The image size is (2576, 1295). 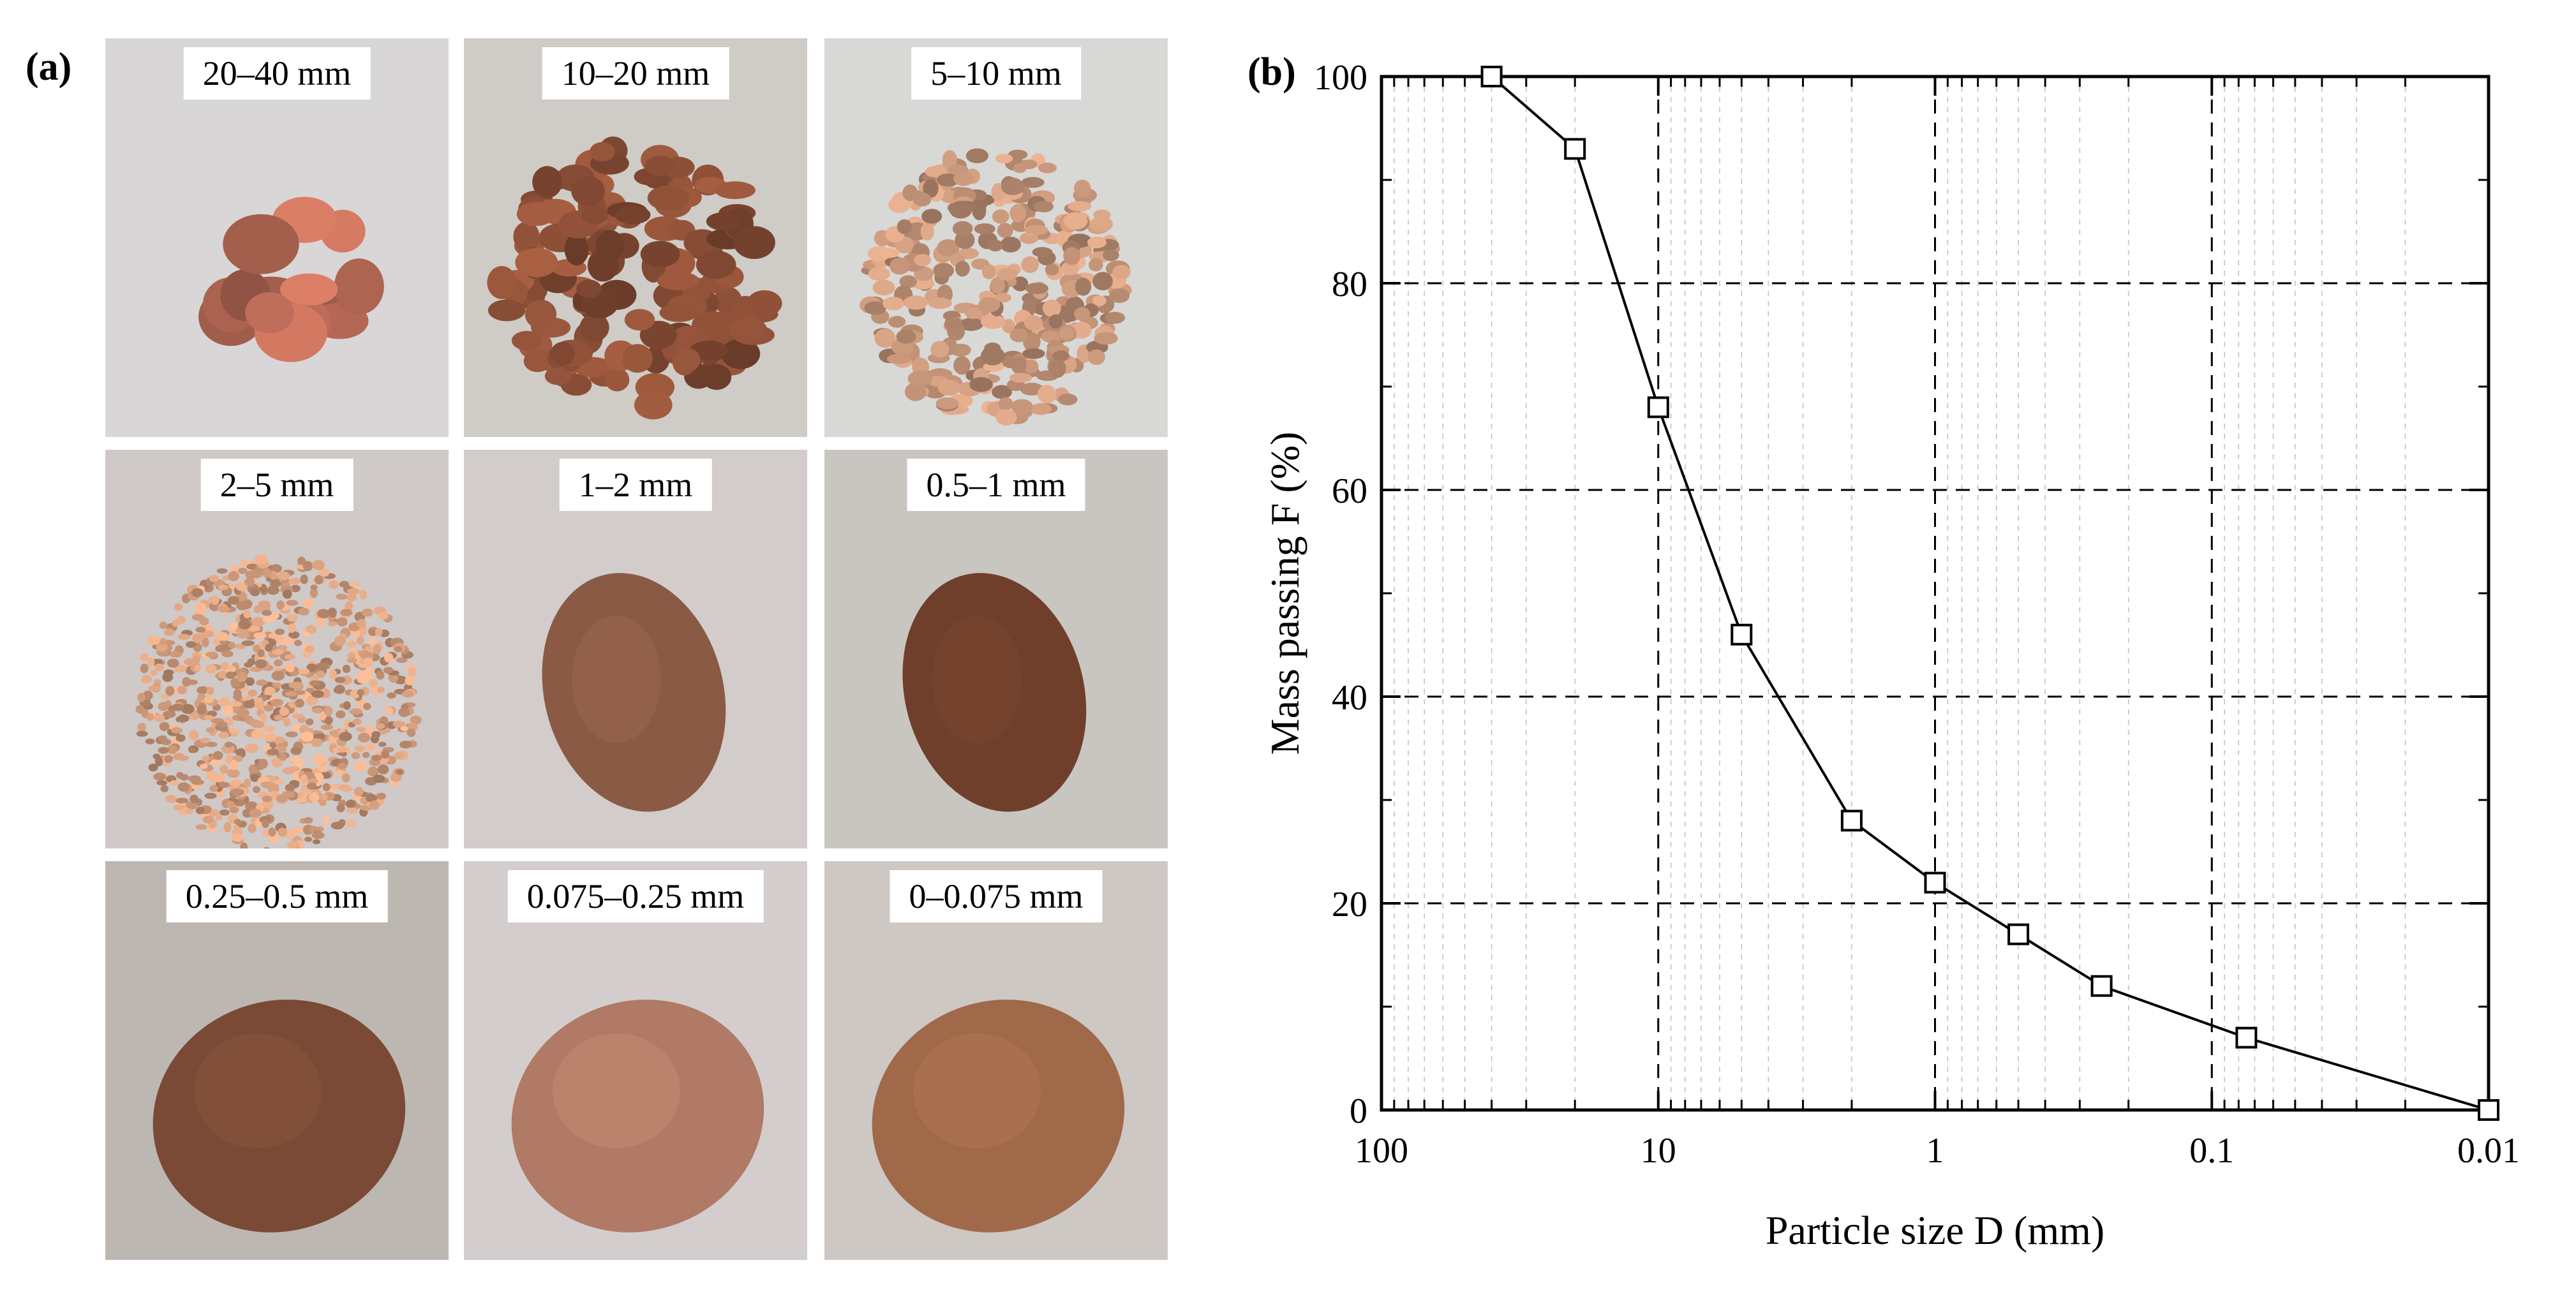 What do you see at coordinates (1340, 78) in the screenshot?
I see `y-tick-label: 100` at bounding box center [1340, 78].